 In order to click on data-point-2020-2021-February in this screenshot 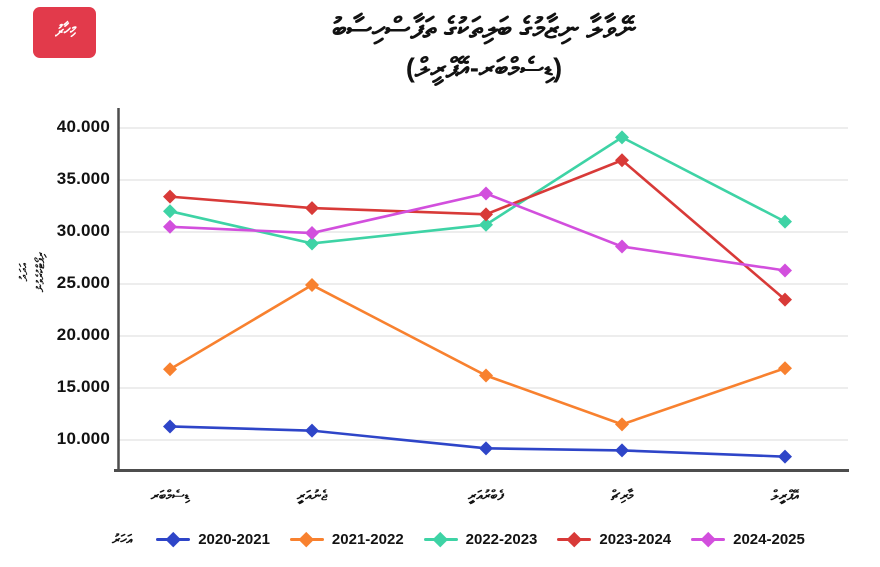, I will do `click(486, 448)`.